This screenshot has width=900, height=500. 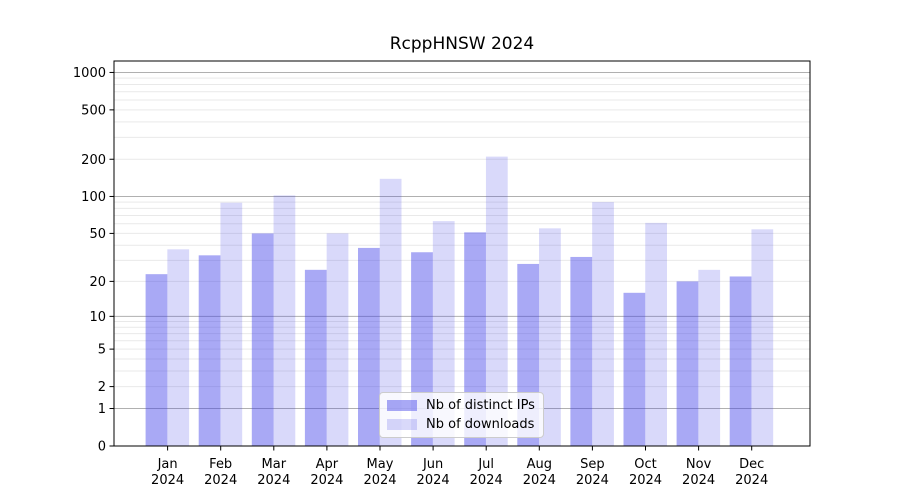 I want to click on bar-downloads-apr, so click(x=337, y=339).